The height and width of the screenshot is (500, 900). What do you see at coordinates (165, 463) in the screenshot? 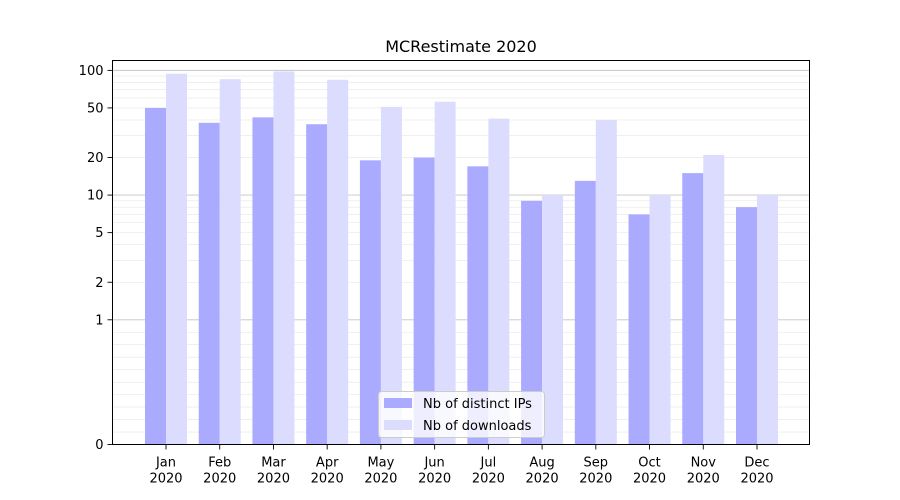
I see `x-tick-label-month: Jan` at bounding box center [165, 463].